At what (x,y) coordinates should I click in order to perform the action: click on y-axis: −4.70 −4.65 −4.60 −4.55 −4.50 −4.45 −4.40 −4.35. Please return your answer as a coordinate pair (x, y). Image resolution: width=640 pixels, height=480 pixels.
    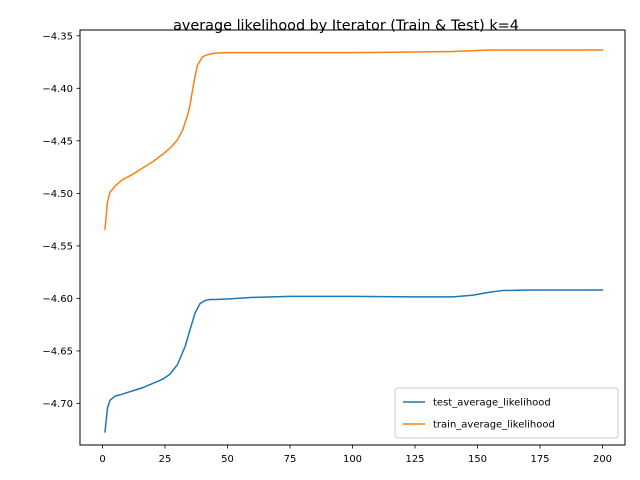
    Looking at the image, I should click on (61, 220).